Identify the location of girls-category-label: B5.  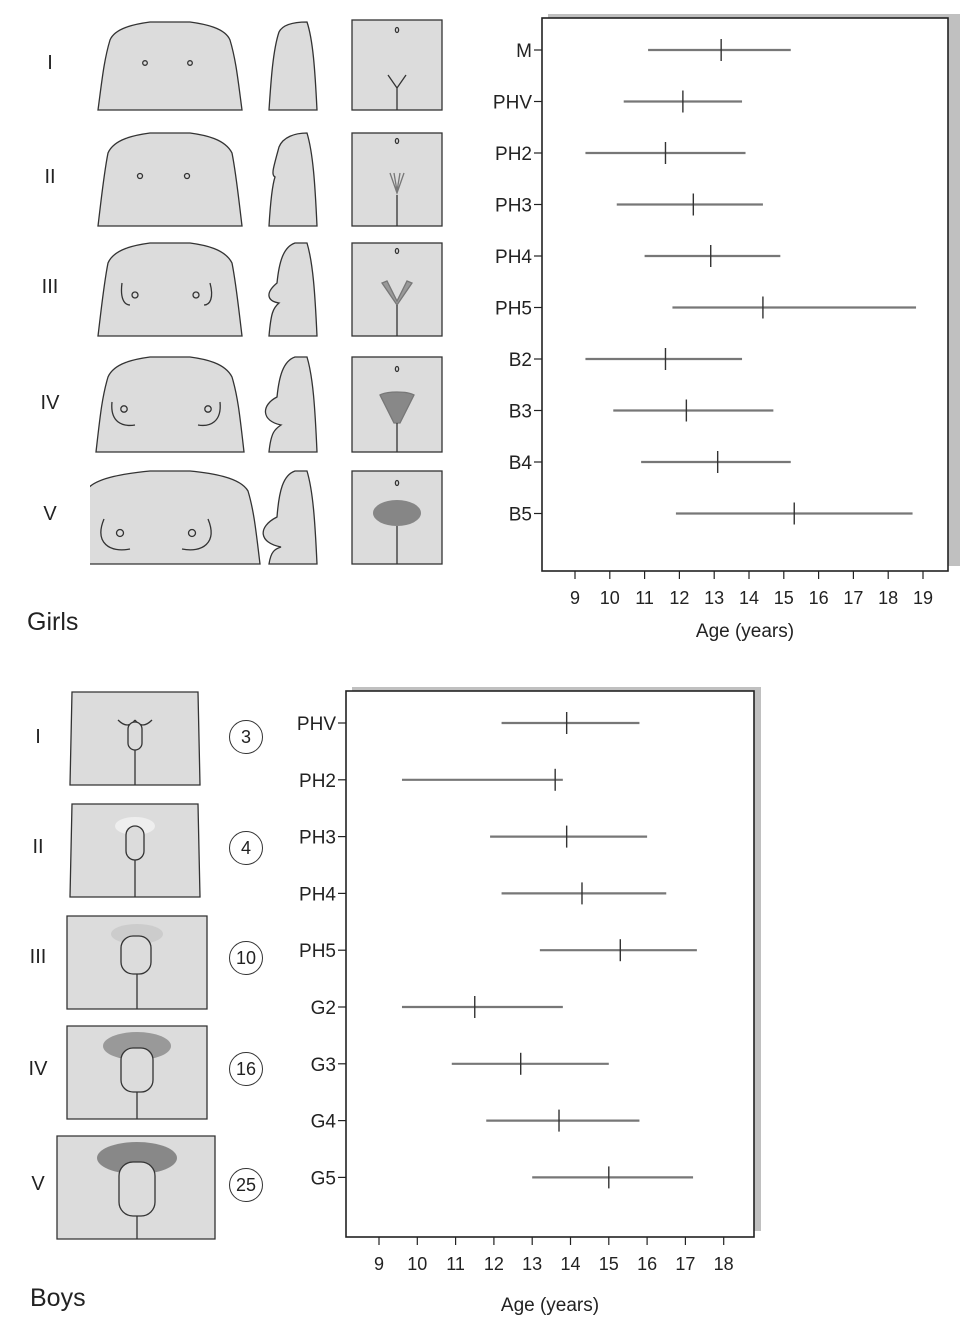
(520, 515).